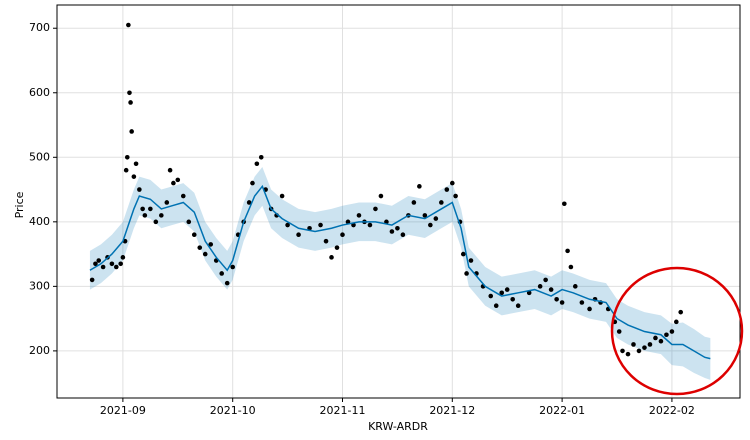 The image size is (750, 440). Describe the element at coordinates (39, 156) in the screenshot. I see `y-tick-label: 500` at that location.